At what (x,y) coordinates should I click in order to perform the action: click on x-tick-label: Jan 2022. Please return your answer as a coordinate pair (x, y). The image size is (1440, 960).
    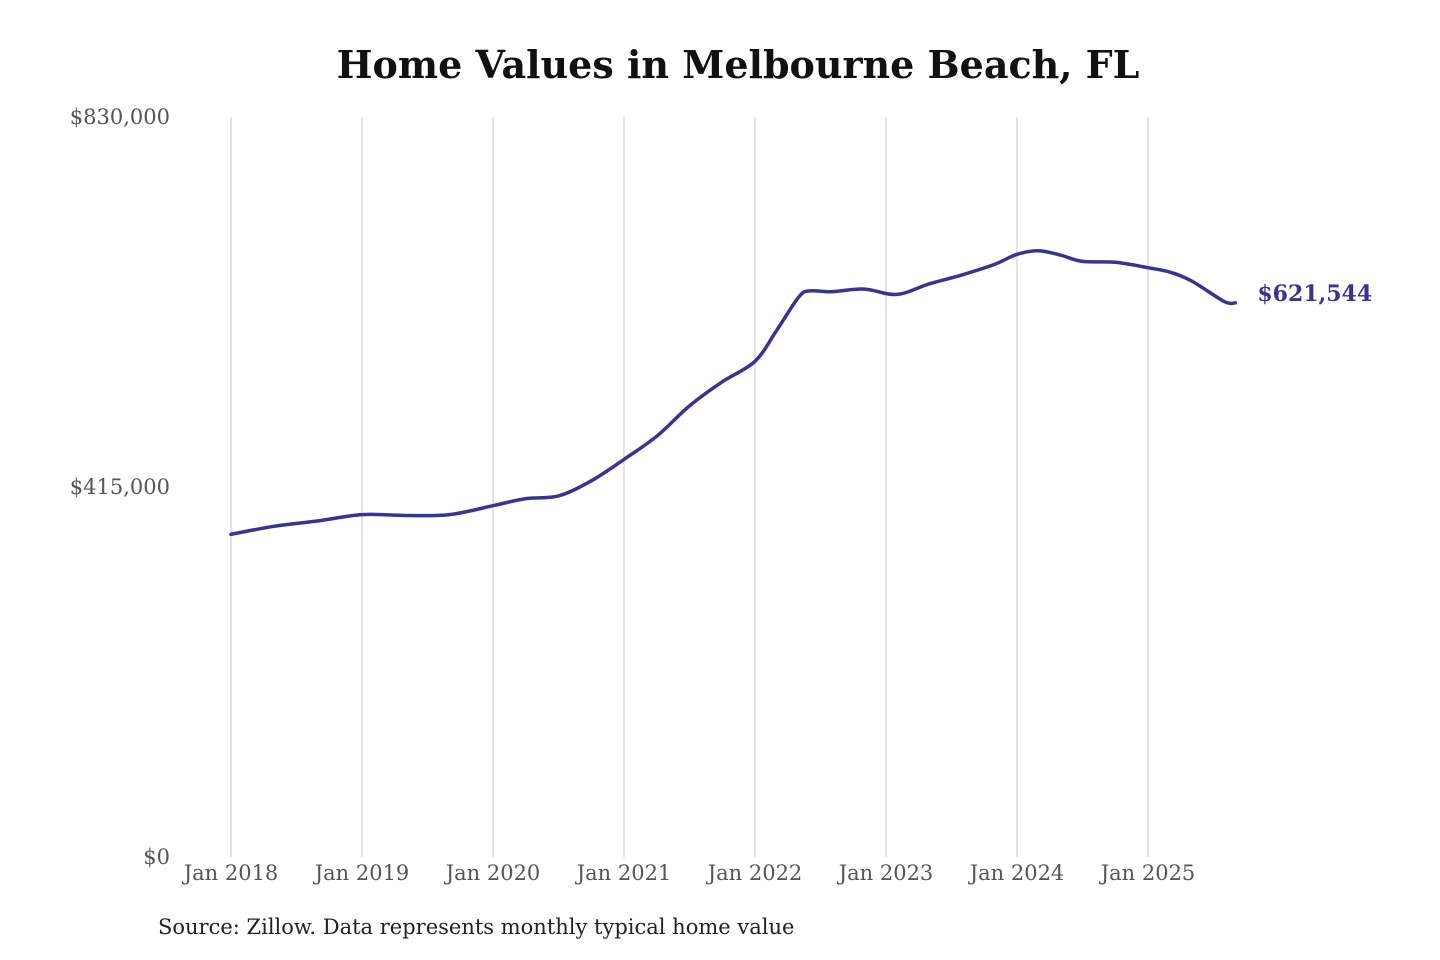
    Looking at the image, I should click on (754, 873).